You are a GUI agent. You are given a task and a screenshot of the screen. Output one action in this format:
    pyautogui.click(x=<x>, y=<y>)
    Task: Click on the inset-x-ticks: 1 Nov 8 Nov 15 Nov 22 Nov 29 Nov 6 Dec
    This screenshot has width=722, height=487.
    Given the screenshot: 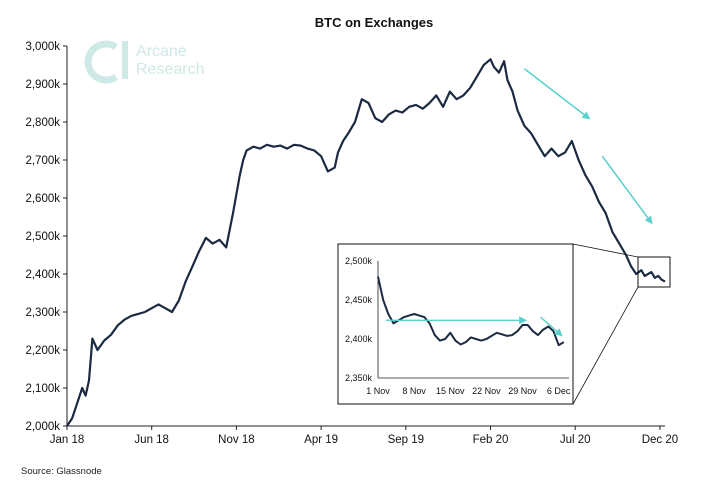 What is the action you would take?
    pyautogui.click(x=468, y=391)
    